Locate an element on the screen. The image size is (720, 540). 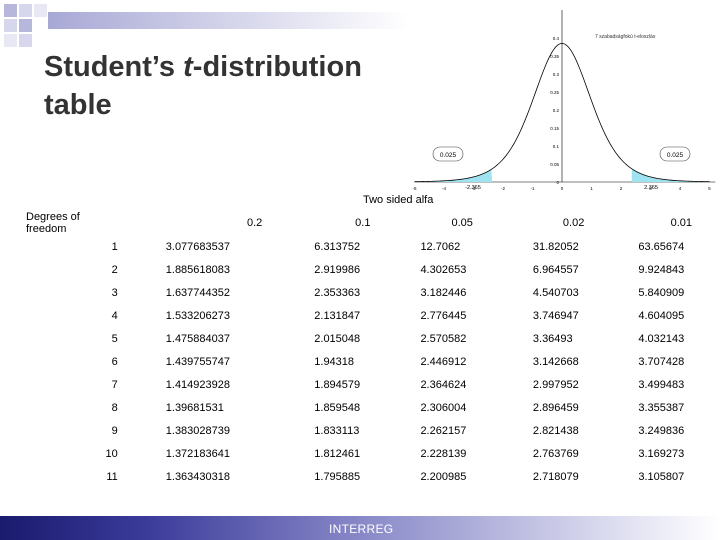
title-part: -distribution is located at coordinates (277, 67).